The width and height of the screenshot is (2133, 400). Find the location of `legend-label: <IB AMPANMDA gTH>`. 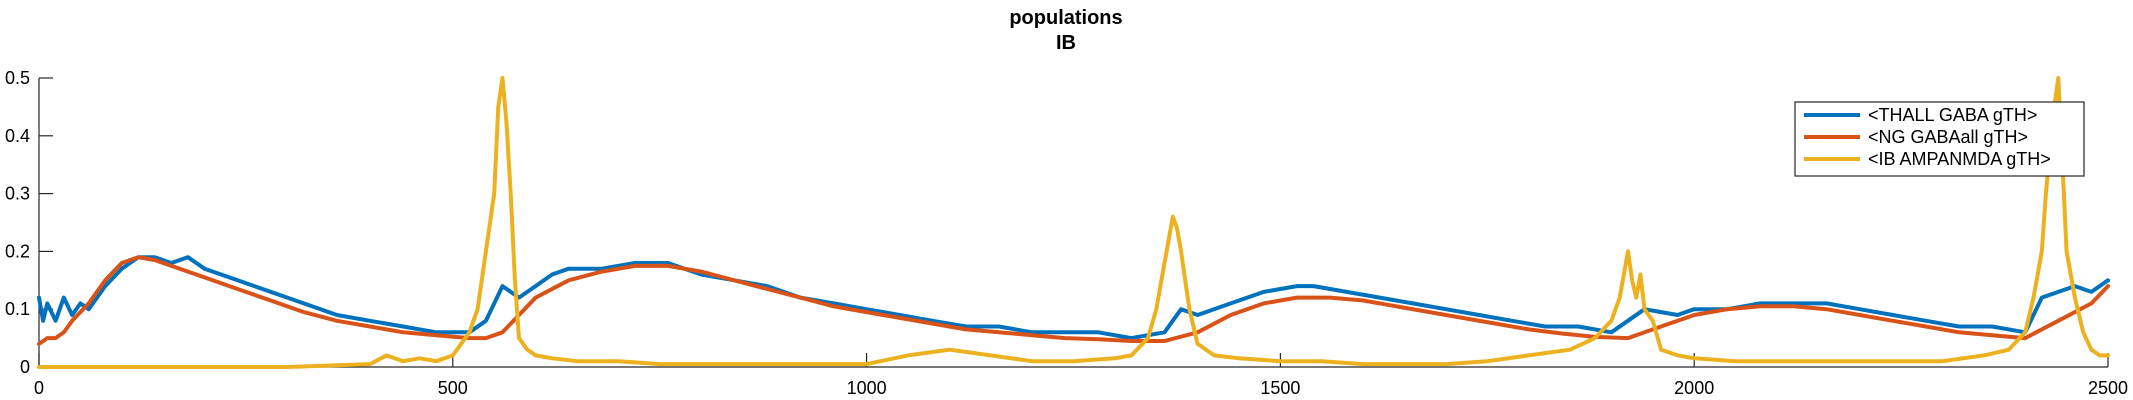

legend-label: <IB AMPANMDA gTH> is located at coordinates (1959, 159).